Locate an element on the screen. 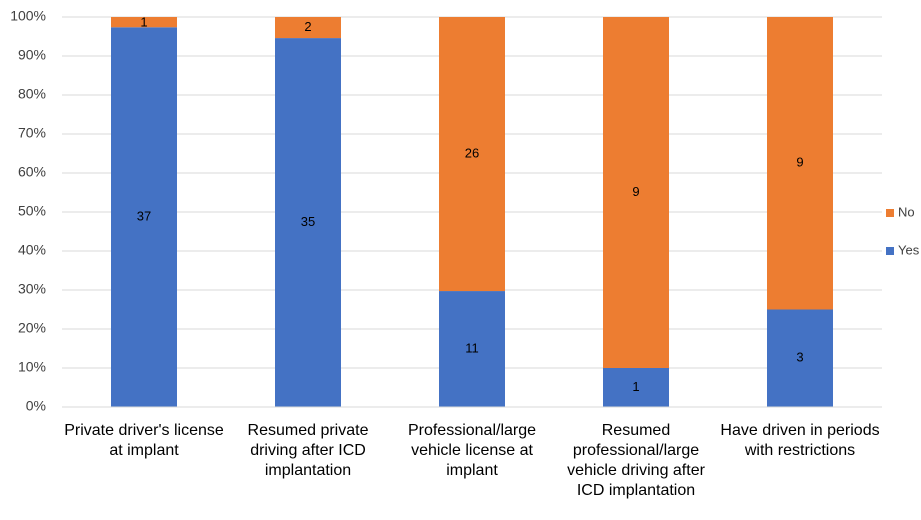  y-tick-label: 0% is located at coordinates (36, 406).